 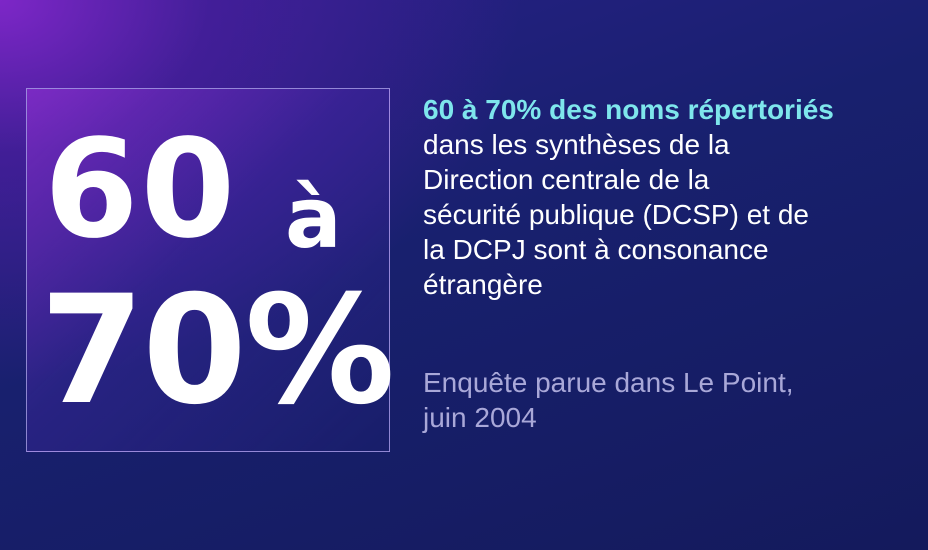 What do you see at coordinates (480, 417) in the screenshot?
I see `source-line: juin 2004` at bounding box center [480, 417].